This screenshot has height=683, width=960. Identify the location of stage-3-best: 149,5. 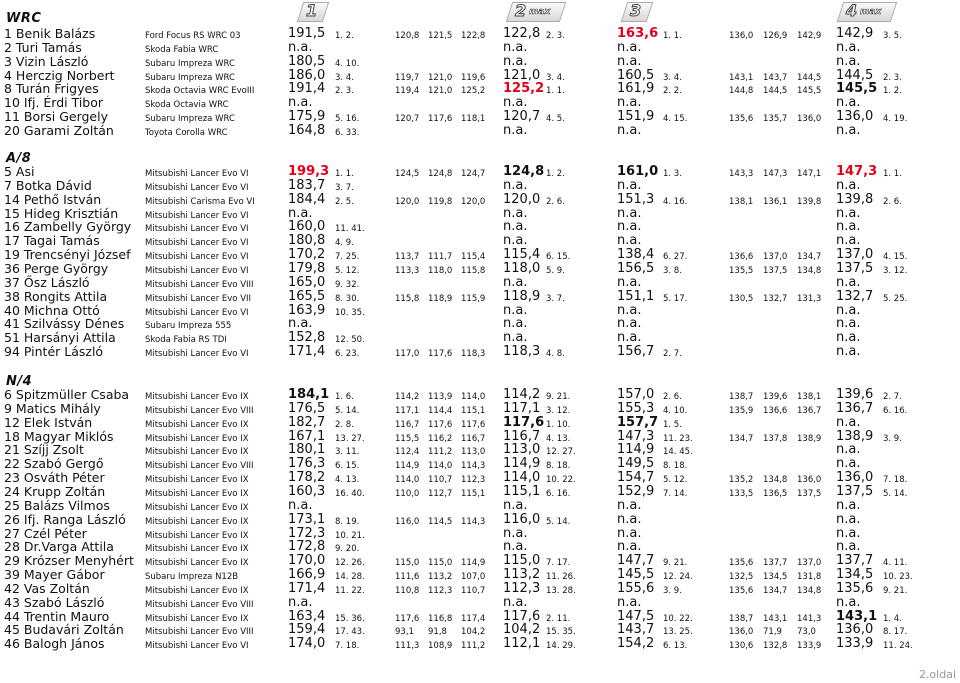
(636, 464).